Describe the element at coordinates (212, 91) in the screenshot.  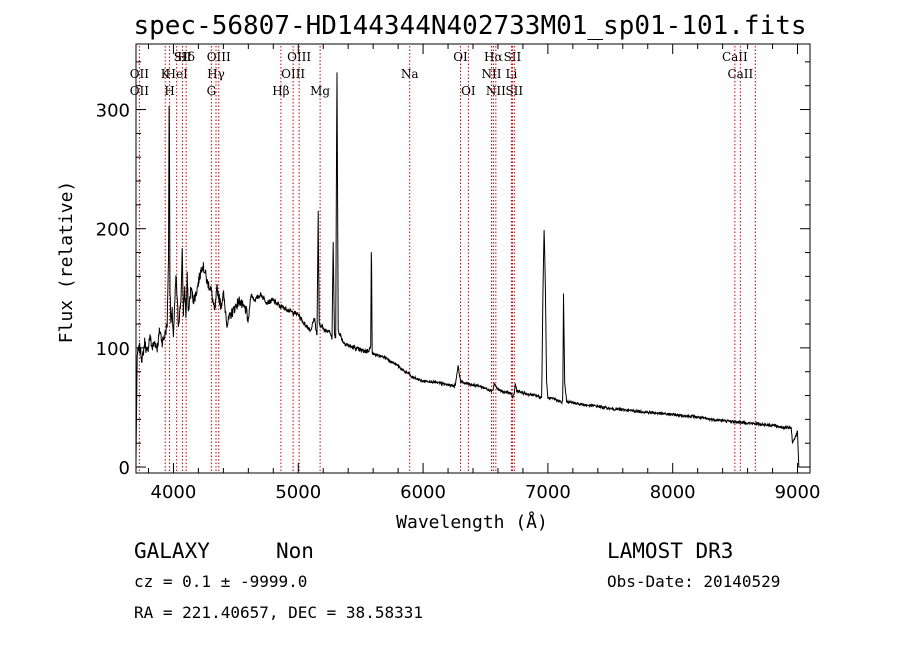
I see `spectral-line-label: G` at that location.